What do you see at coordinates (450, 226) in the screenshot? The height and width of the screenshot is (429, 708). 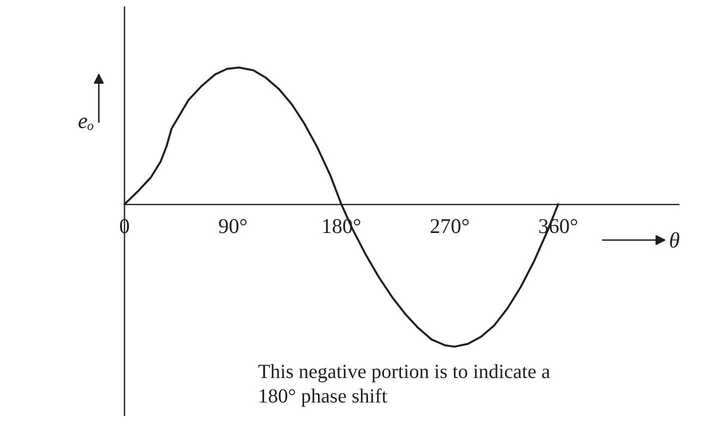 I see `x-tick-label: 270°` at bounding box center [450, 226].